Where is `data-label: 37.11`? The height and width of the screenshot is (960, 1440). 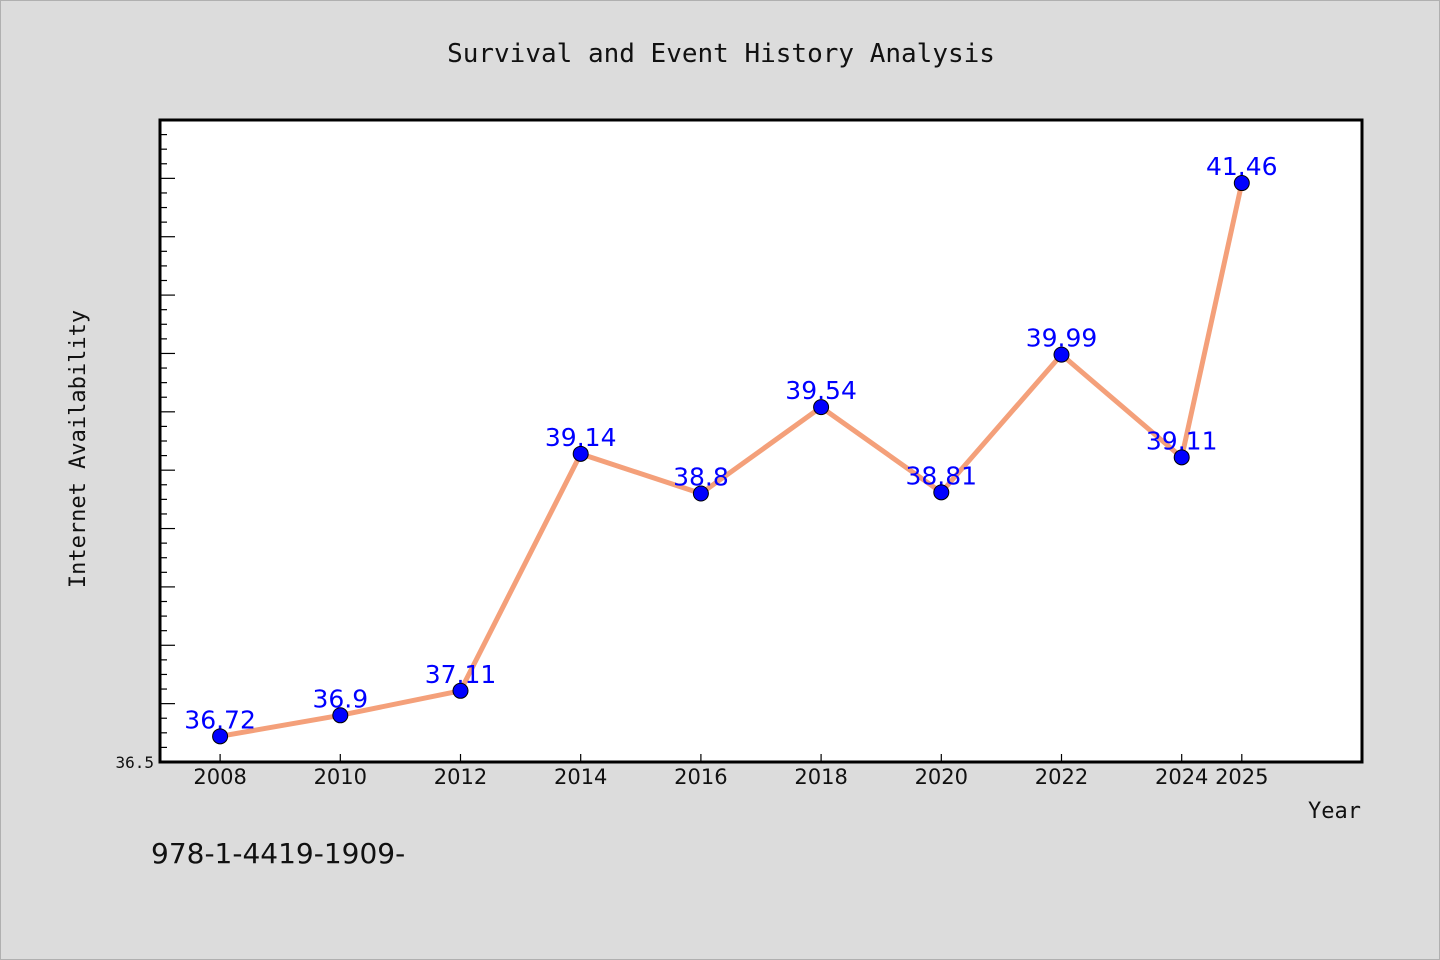
data-label: 37.11 is located at coordinates (461, 674).